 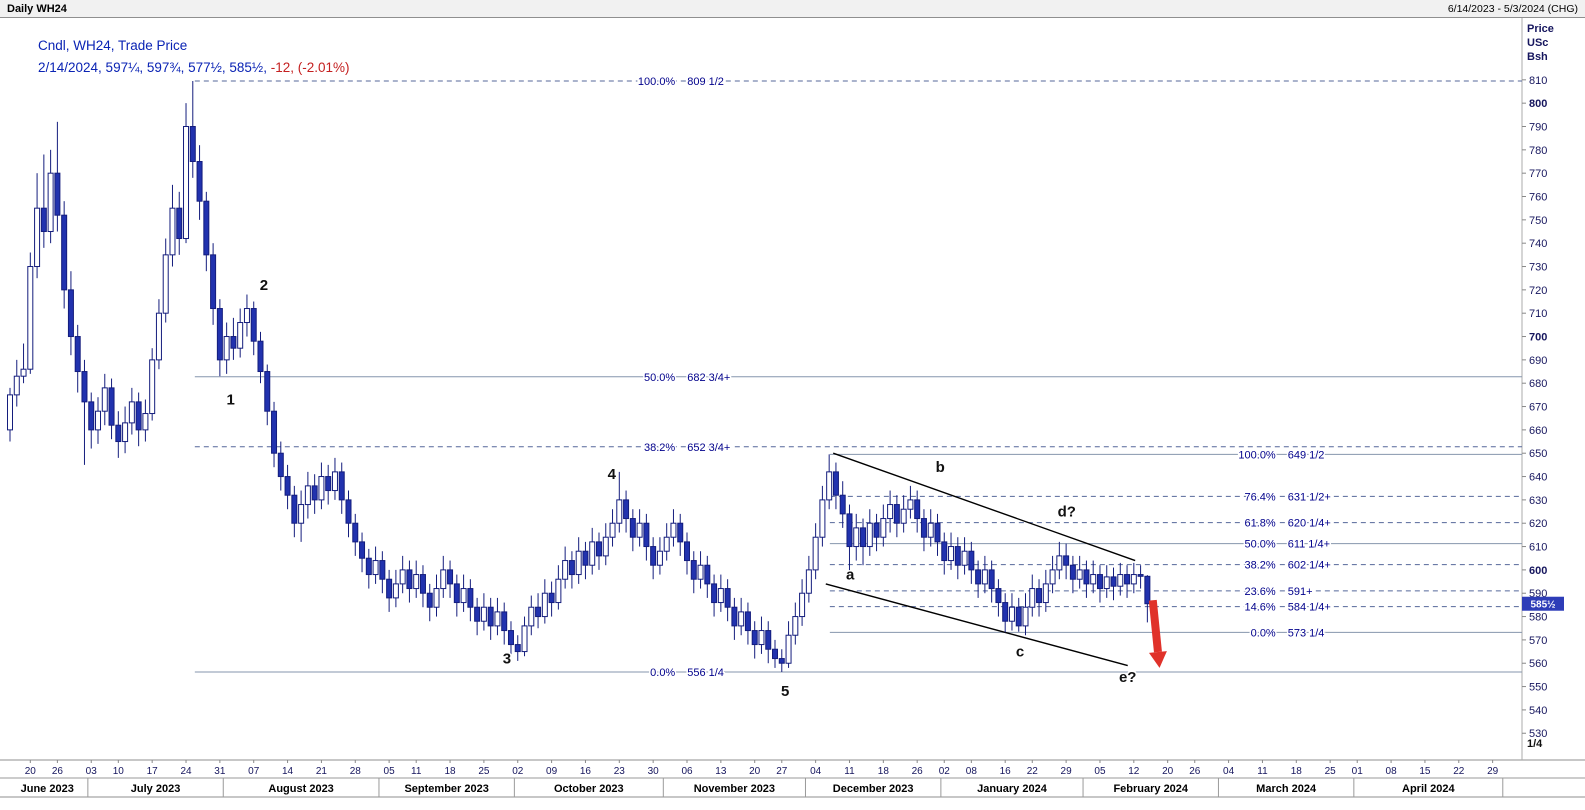 What do you see at coordinates (1538, 384) in the screenshot?
I see `price-tick-label: 680` at bounding box center [1538, 384].